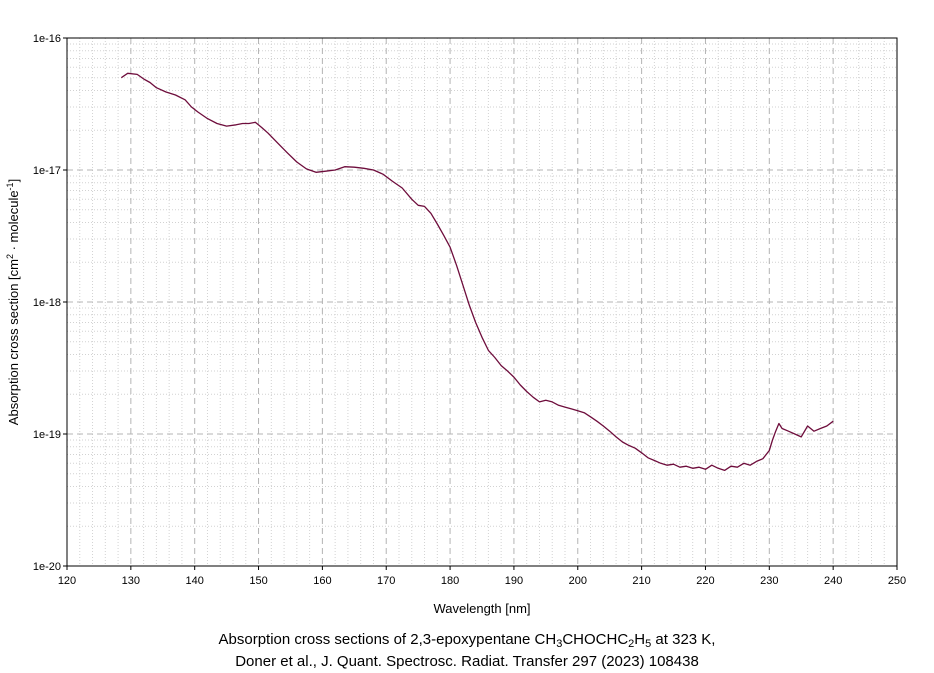 The width and height of the screenshot is (934, 673). What do you see at coordinates (481, 608) in the screenshot?
I see `x-axis-label: Wavelength [nm]` at bounding box center [481, 608].